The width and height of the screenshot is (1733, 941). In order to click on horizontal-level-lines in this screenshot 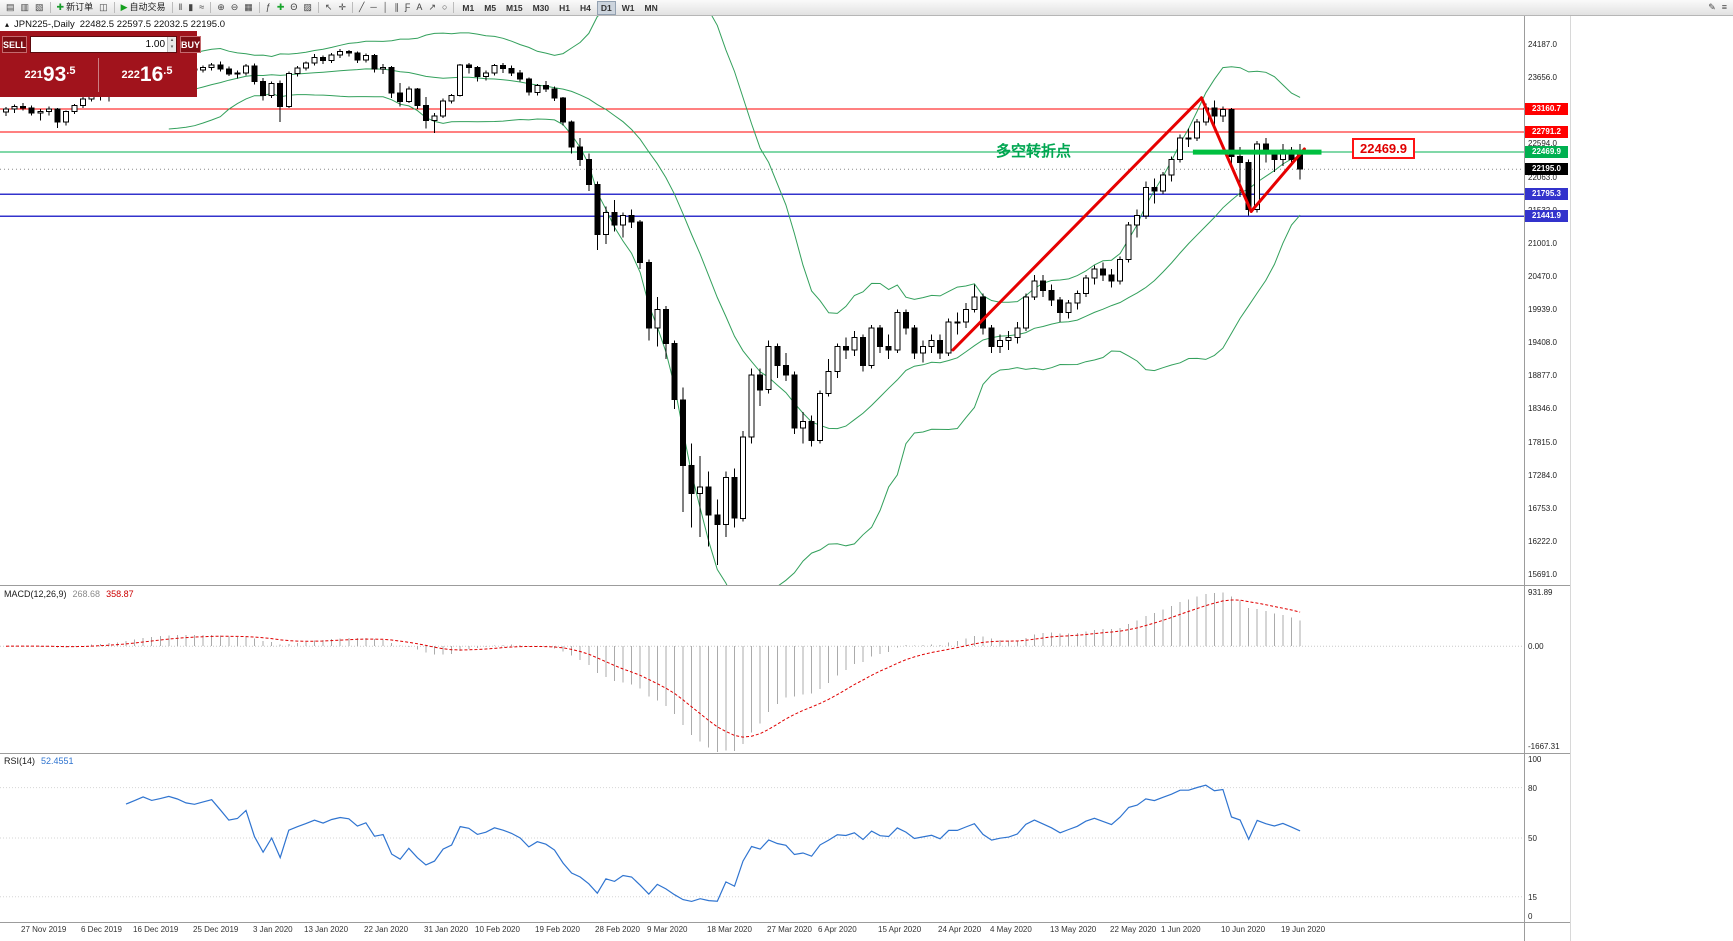, I will do `click(762, 162)`.